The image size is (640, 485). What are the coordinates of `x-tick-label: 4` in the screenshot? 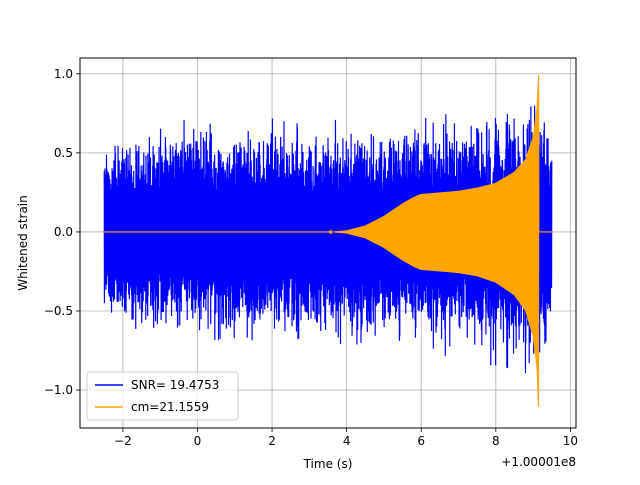 It's located at (347, 441).